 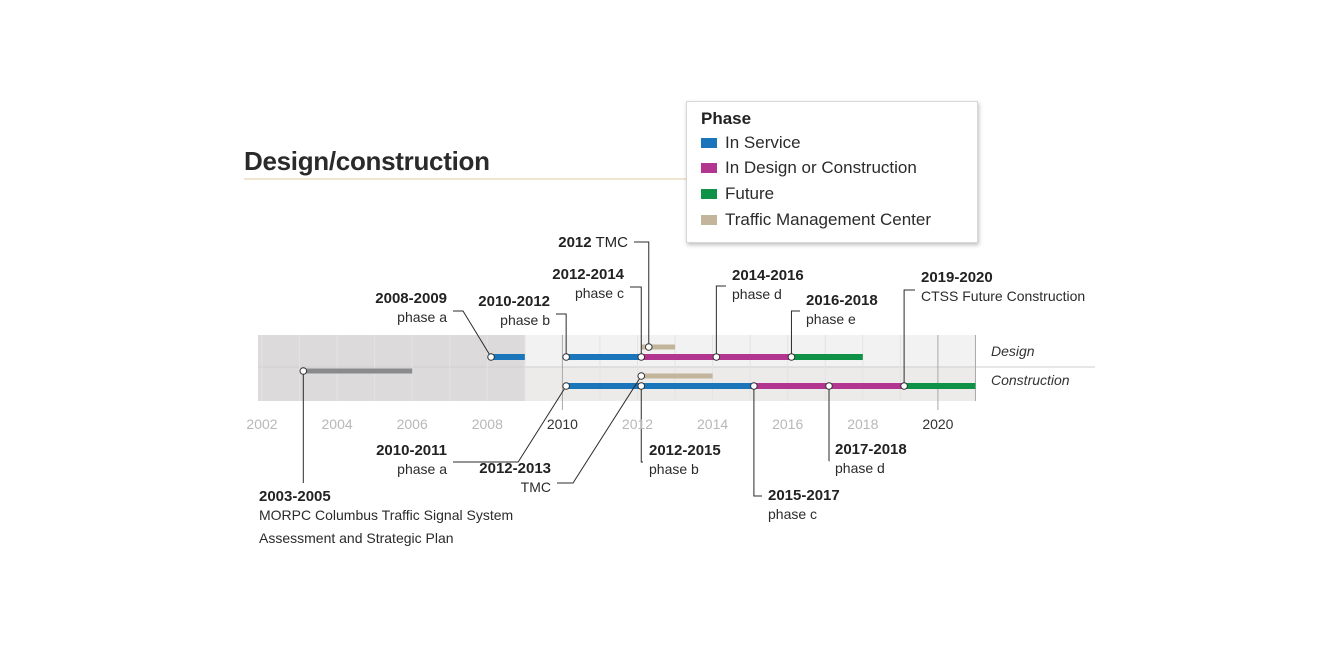 I want to click on legend-item-design: In Design or Construction, so click(x=809, y=168).